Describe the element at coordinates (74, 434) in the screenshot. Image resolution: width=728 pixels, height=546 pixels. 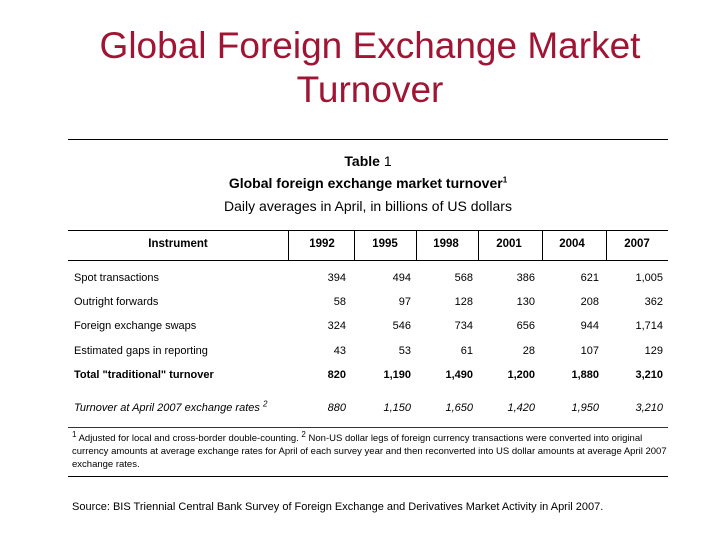
I see `footnote-marker: 1` at that location.